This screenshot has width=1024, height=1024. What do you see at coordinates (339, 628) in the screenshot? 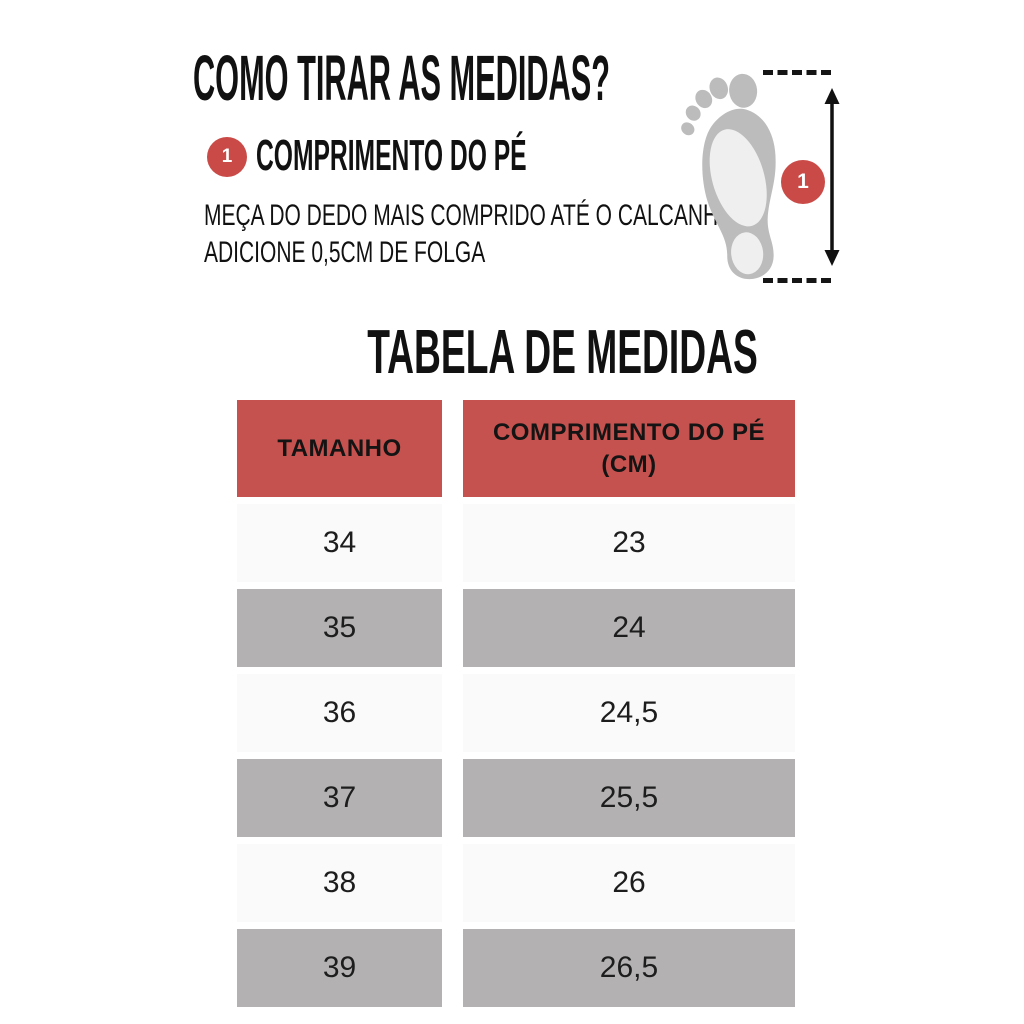
I see `size-cell: 35` at bounding box center [339, 628].